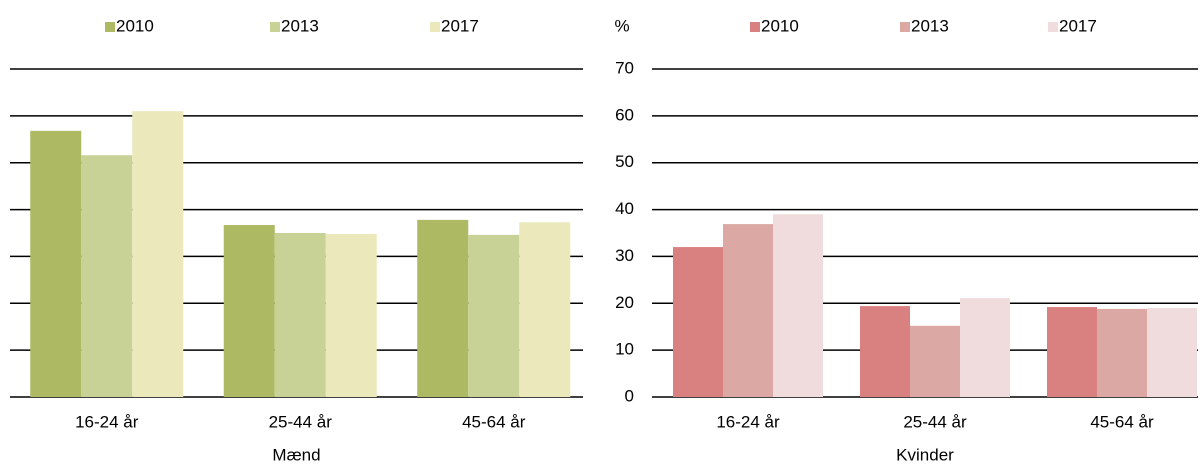 The image size is (1203, 469). Describe the element at coordinates (629, 395) in the screenshot. I see `y-tick-label: 0` at that location.